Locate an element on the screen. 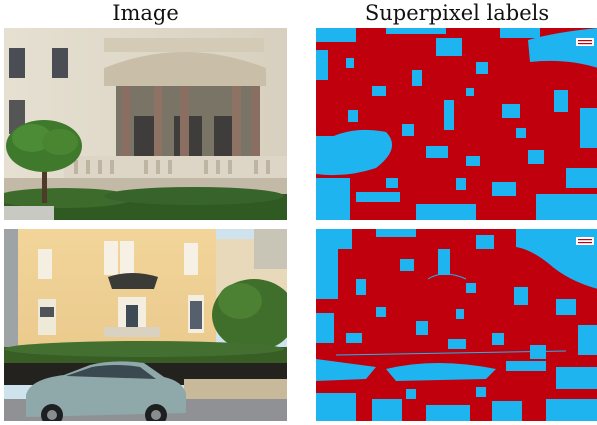  column-title-image: Image is located at coordinates (145, 13).